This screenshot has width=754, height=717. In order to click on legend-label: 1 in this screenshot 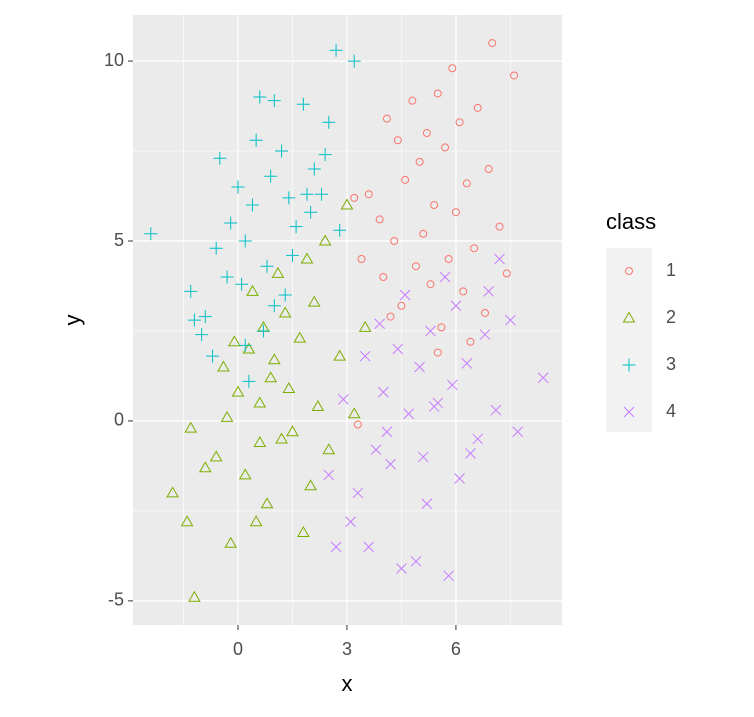, I will do `click(671, 270)`.